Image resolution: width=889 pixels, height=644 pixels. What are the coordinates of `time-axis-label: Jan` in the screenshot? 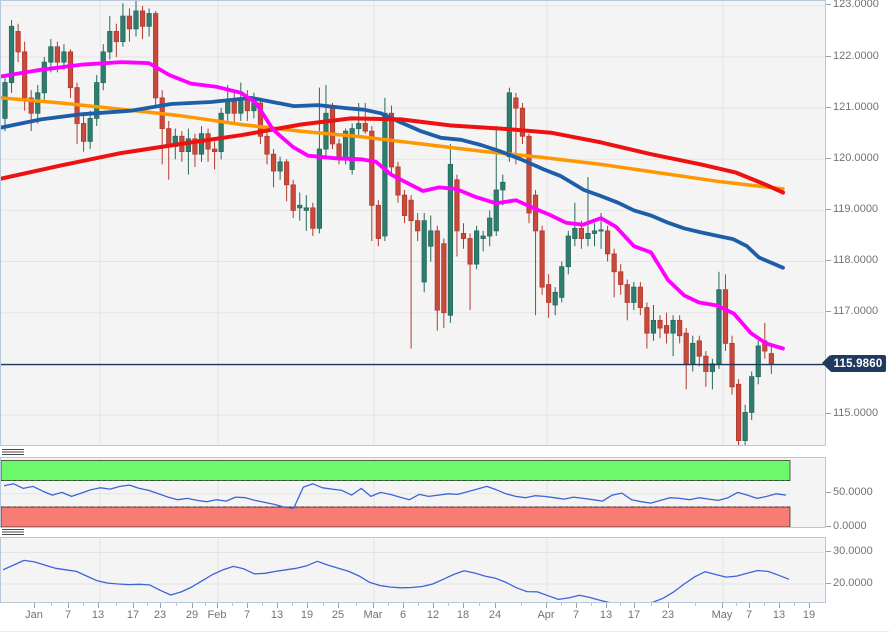 It's located at (34, 615).